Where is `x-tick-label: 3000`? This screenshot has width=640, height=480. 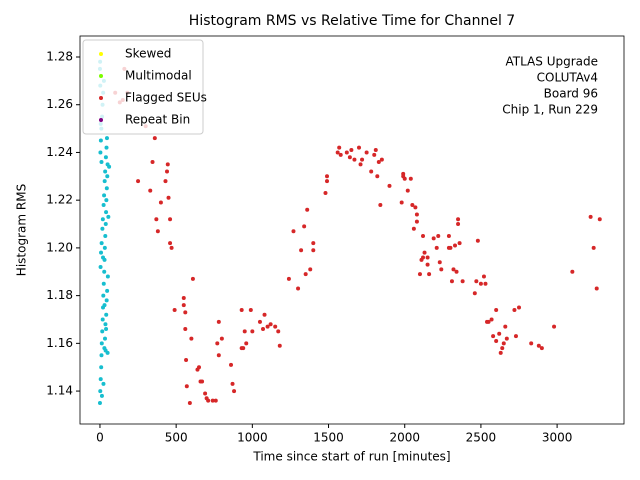
x-tick-label: 3000 is located at coordinates (557, 438).